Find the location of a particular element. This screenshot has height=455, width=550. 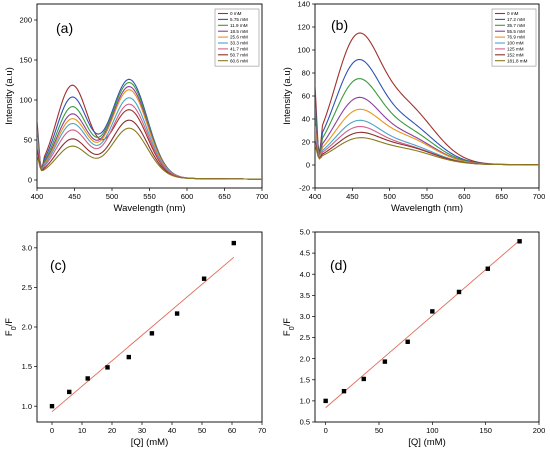

series-line-76-9-mm is located at coordinates (427, 137).